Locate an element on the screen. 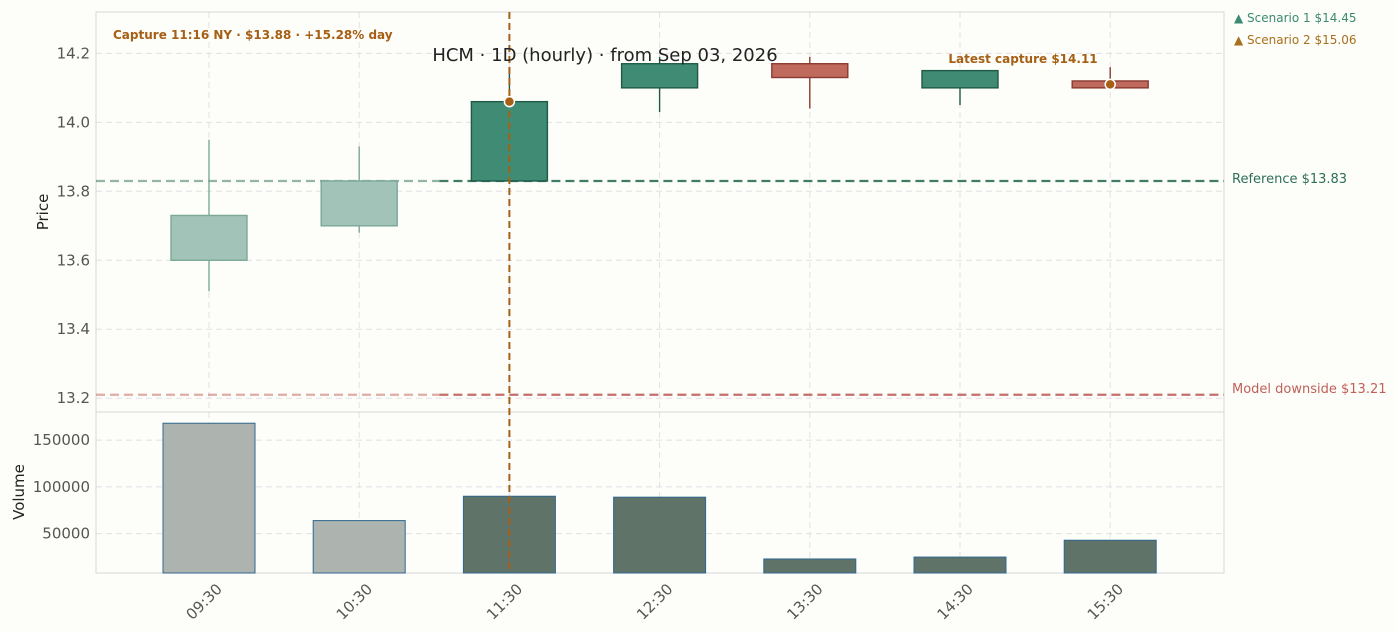  x-tick-label: 14:30 is located at coordinates (955, 601).